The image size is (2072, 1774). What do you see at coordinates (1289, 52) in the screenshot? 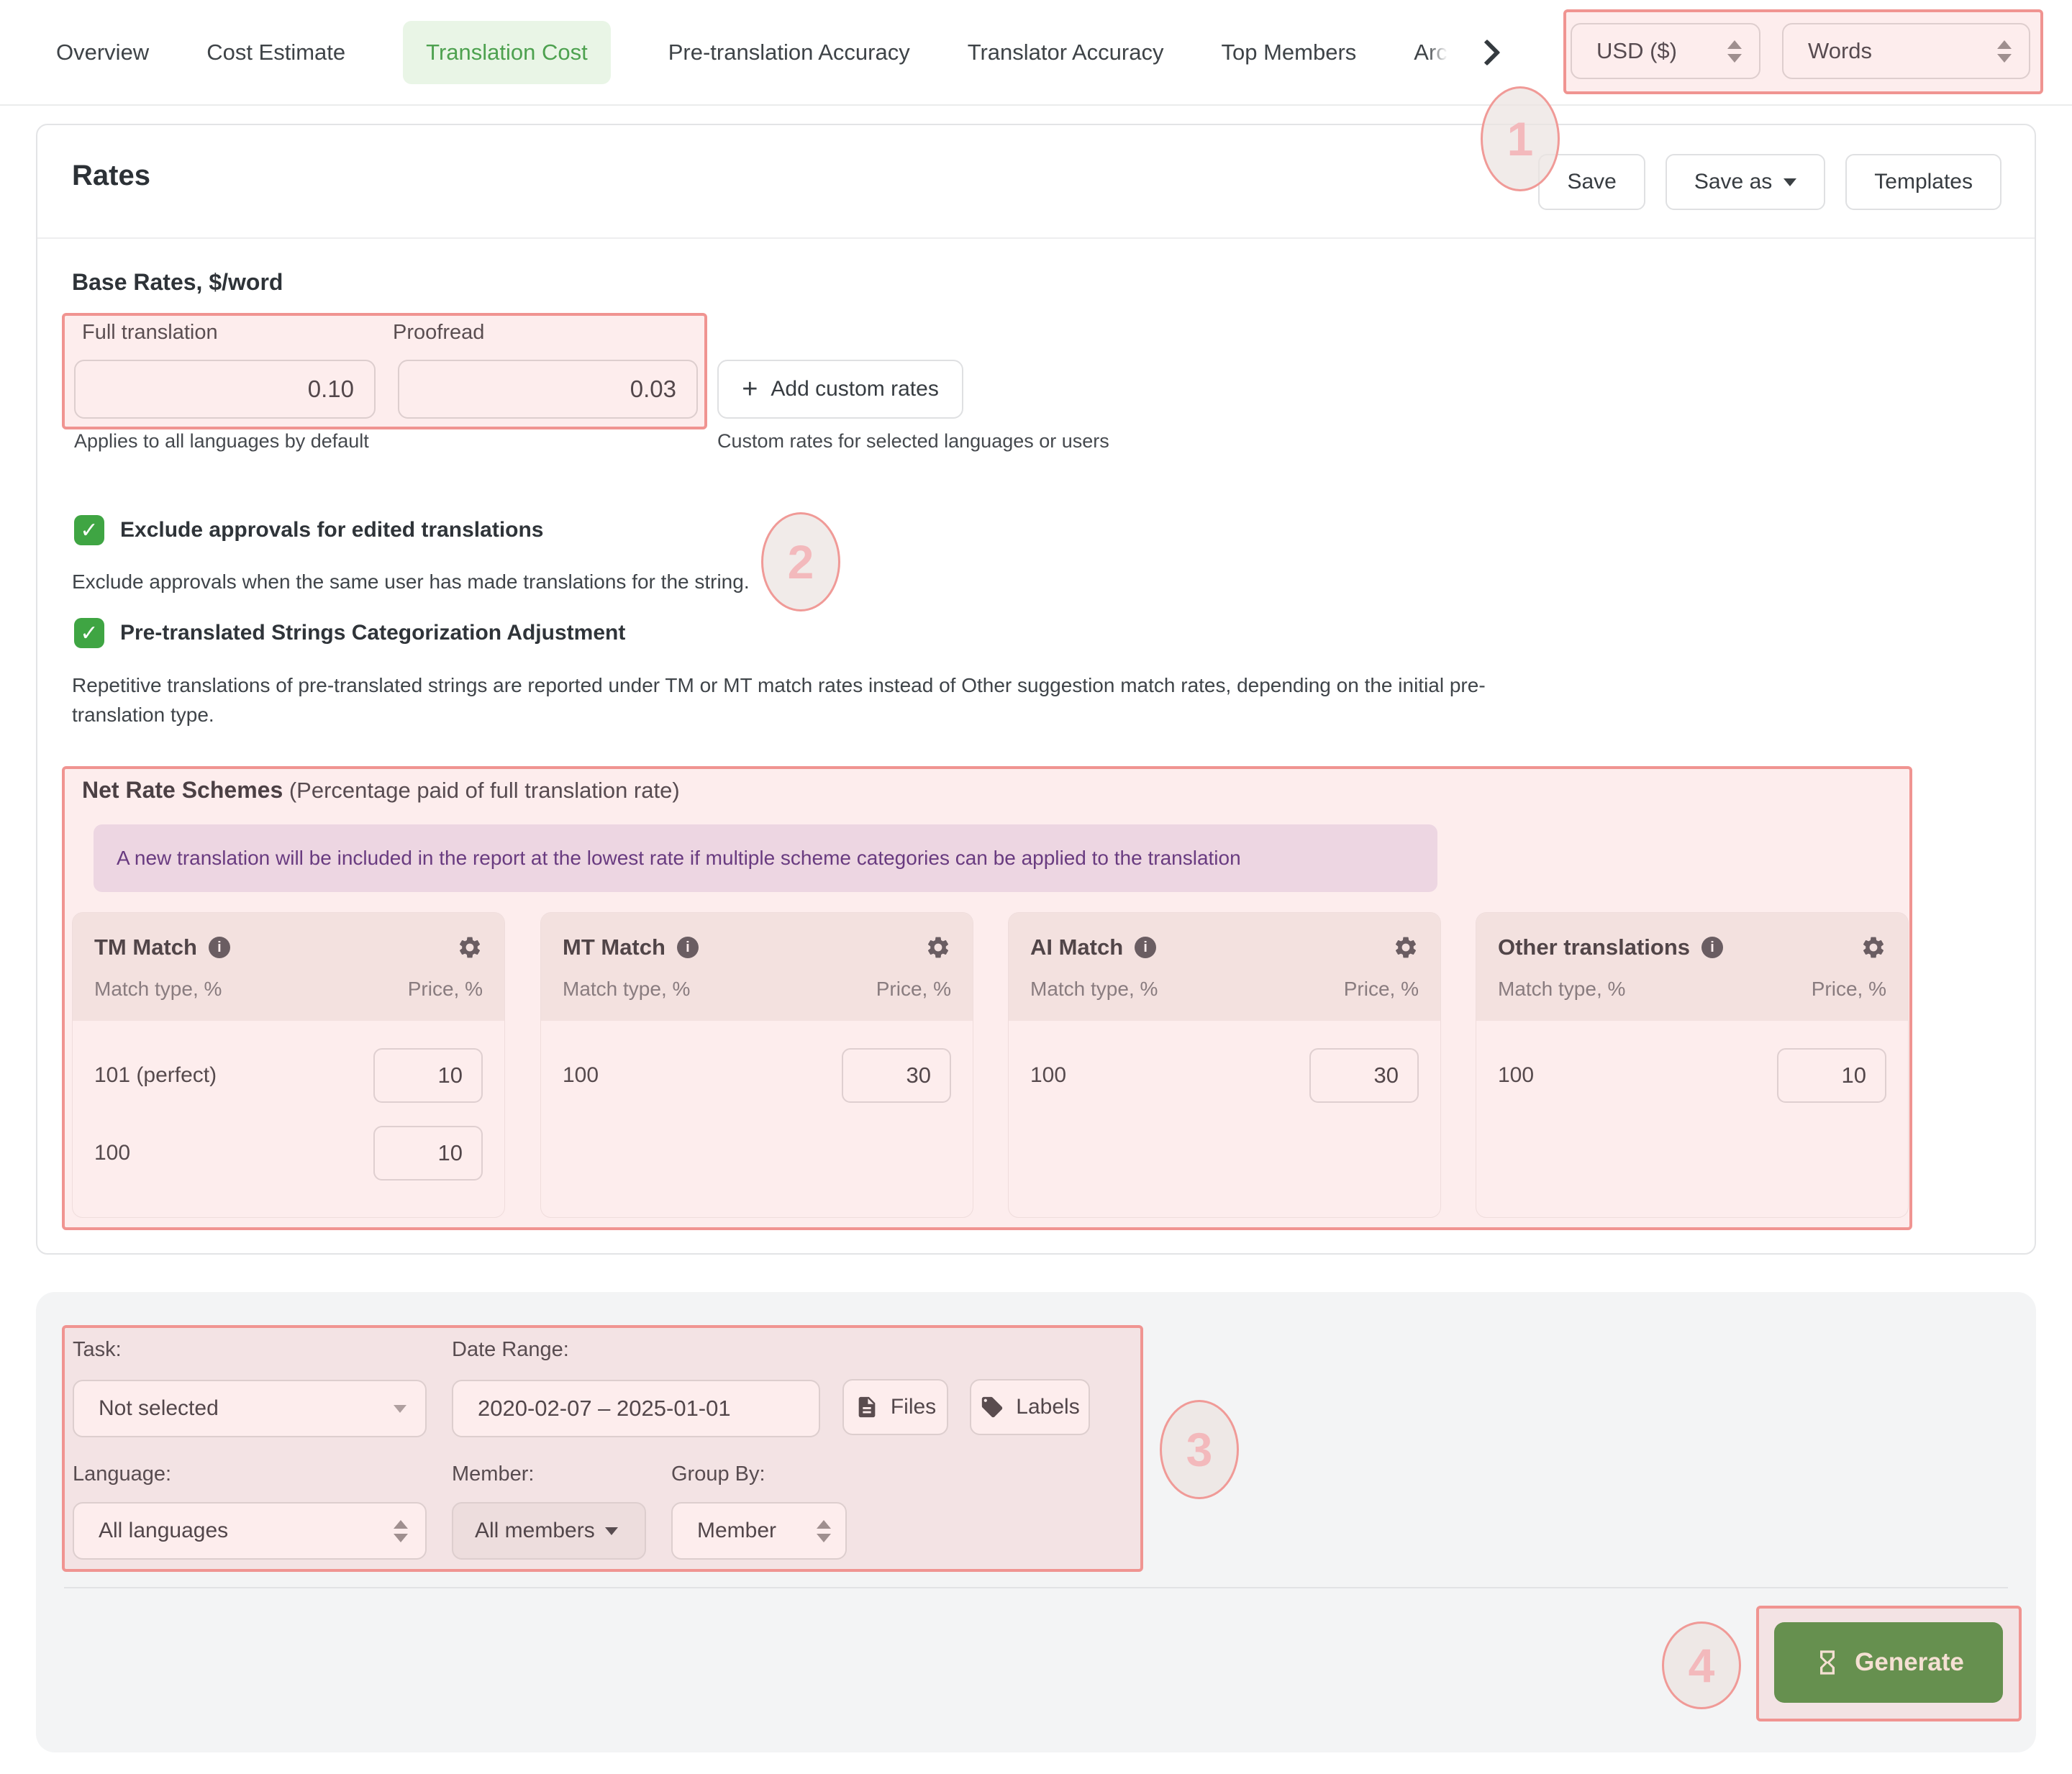
I see `tab-top-members: Top Members` at bounding box center [1289, 52].